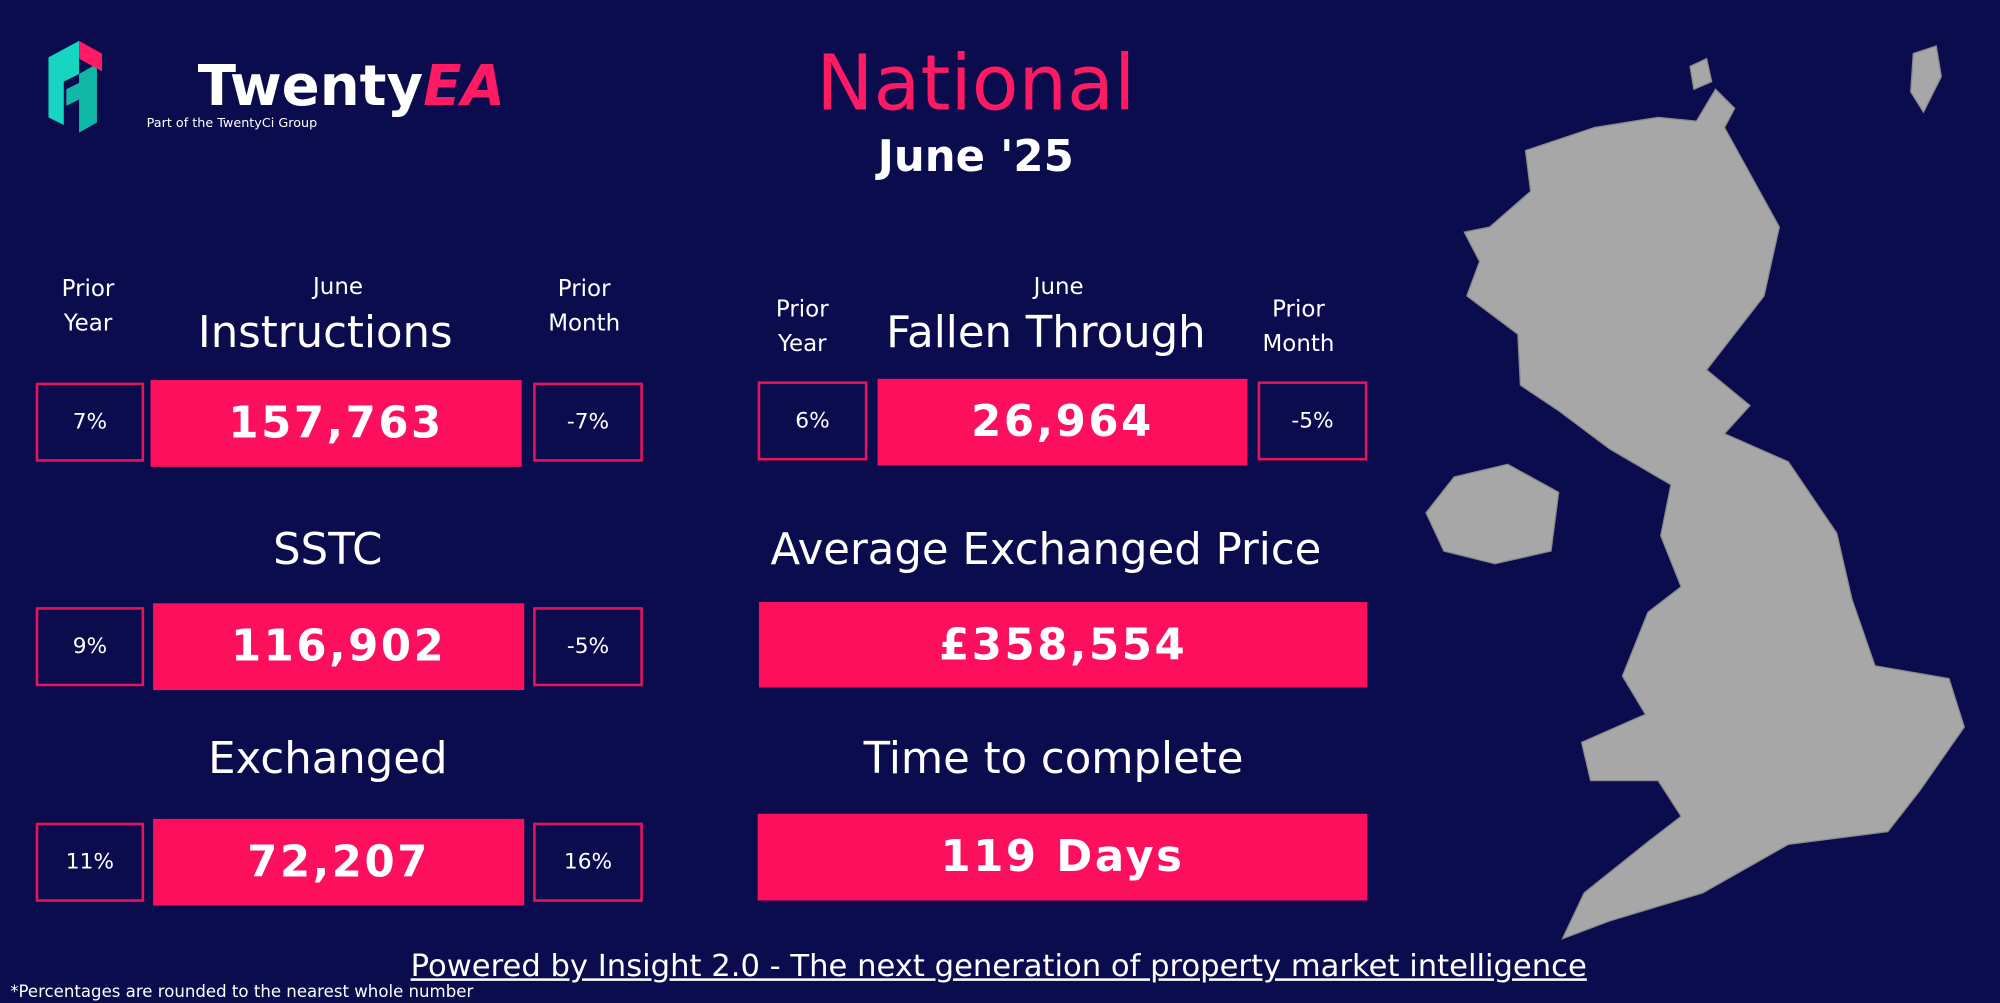  I want to click on metric-value: 119 Days, so click(1062, 857).